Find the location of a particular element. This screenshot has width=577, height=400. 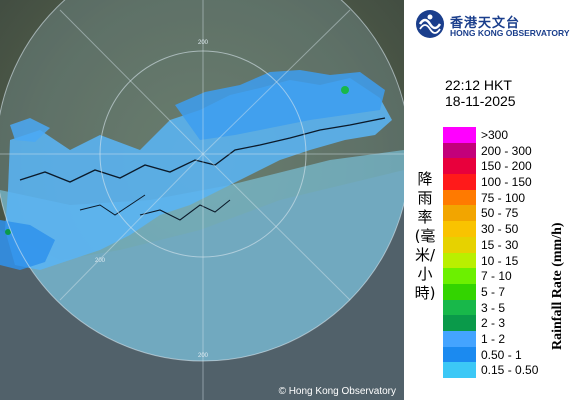

legend-row: 5 - 7 is located at coordinates (498, 291).